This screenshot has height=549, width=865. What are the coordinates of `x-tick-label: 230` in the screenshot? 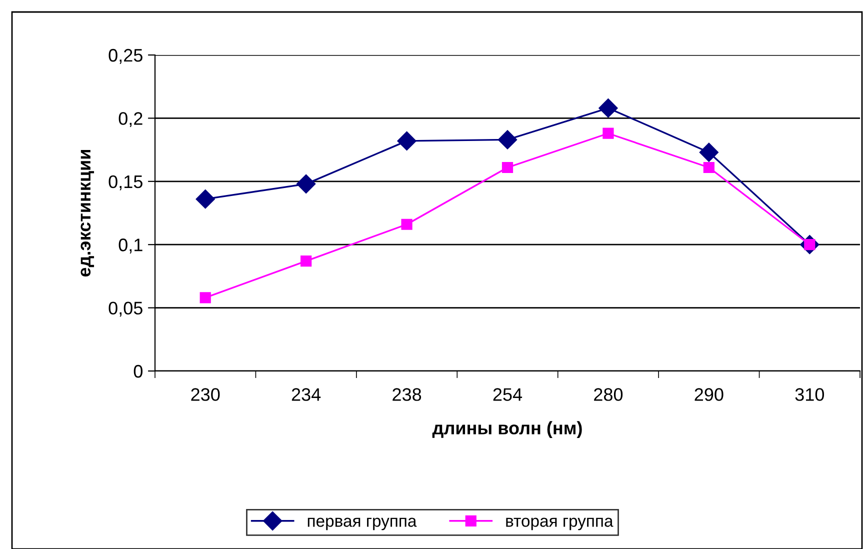 It's located at (205, 394).